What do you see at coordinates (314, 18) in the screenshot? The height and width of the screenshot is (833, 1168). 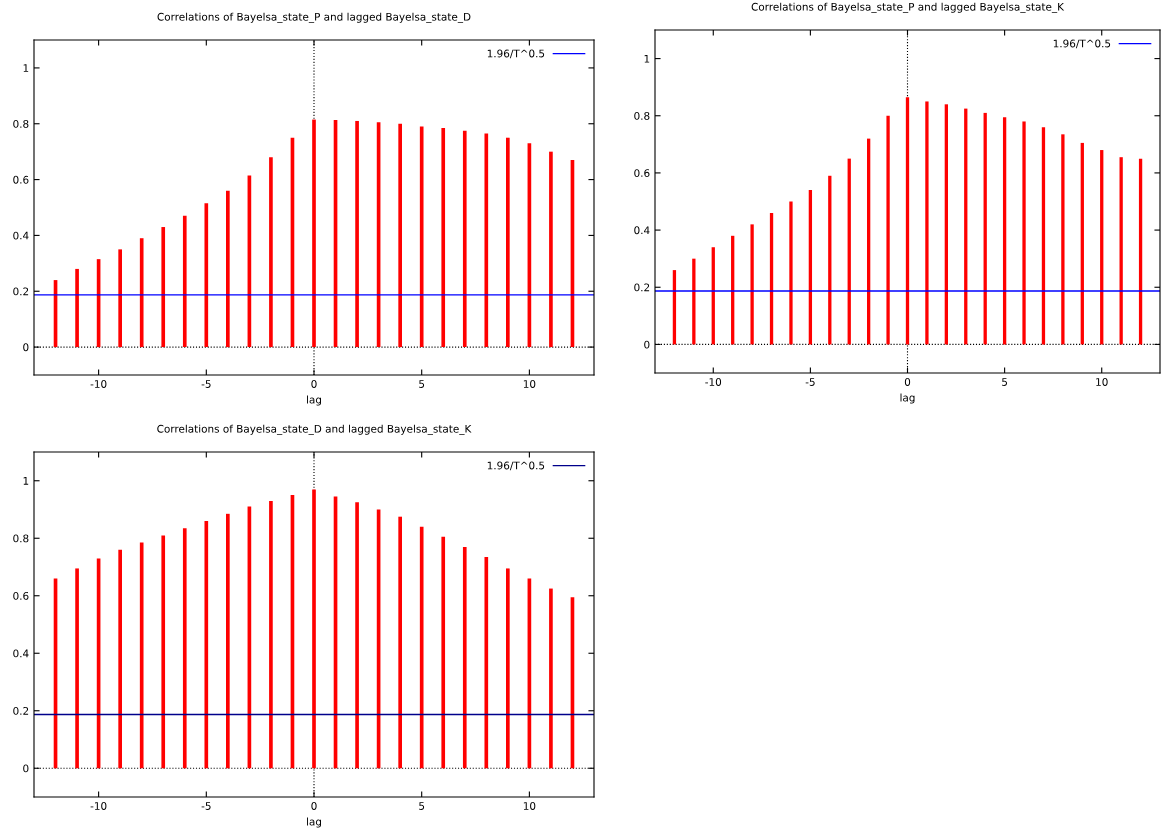 I see `chart-title: Correlations of Bayelsa_state_P and lagged Bayelsa_state_D` at bounding box center [314, 18].